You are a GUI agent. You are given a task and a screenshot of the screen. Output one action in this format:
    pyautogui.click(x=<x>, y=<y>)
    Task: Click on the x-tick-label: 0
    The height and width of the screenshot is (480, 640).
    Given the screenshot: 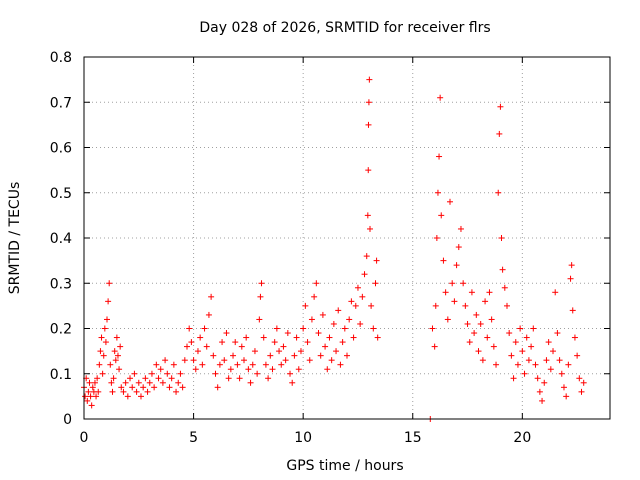 What is the action you would take?
    pyautogui.click(x=84, y=438)
    